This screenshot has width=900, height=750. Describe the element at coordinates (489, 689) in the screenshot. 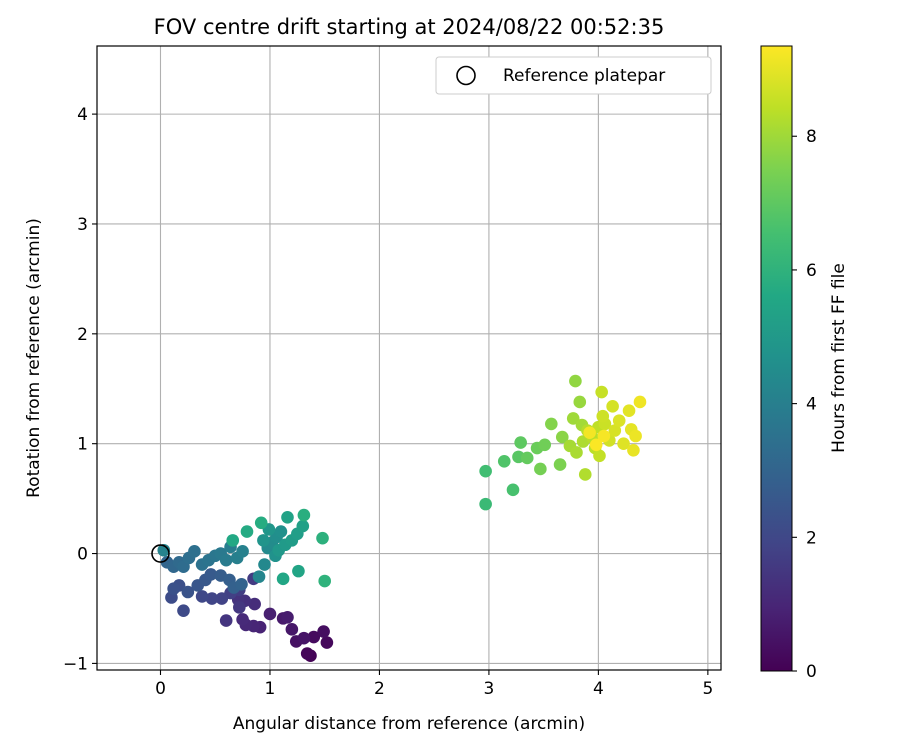

I see `x-tick-label: 3` at that location.